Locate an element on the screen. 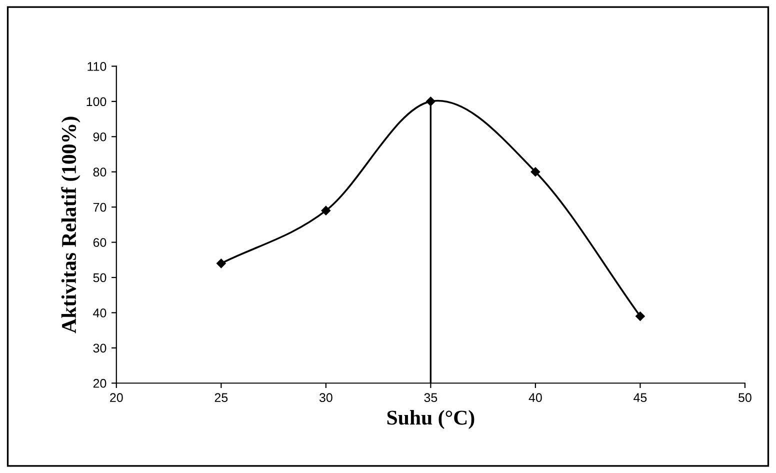  y-axis-title: Aktivitas Relatif (100%) is located at coordinates (70, 225).